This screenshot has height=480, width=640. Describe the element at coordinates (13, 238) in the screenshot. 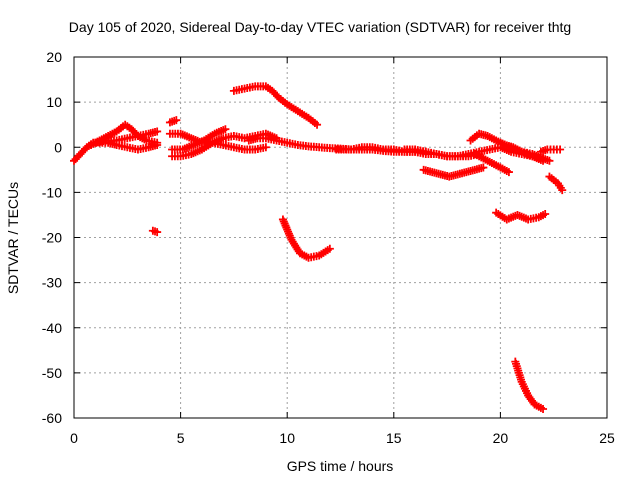

I see `y-axis-label: SDTVAR / TECUs` at that location.